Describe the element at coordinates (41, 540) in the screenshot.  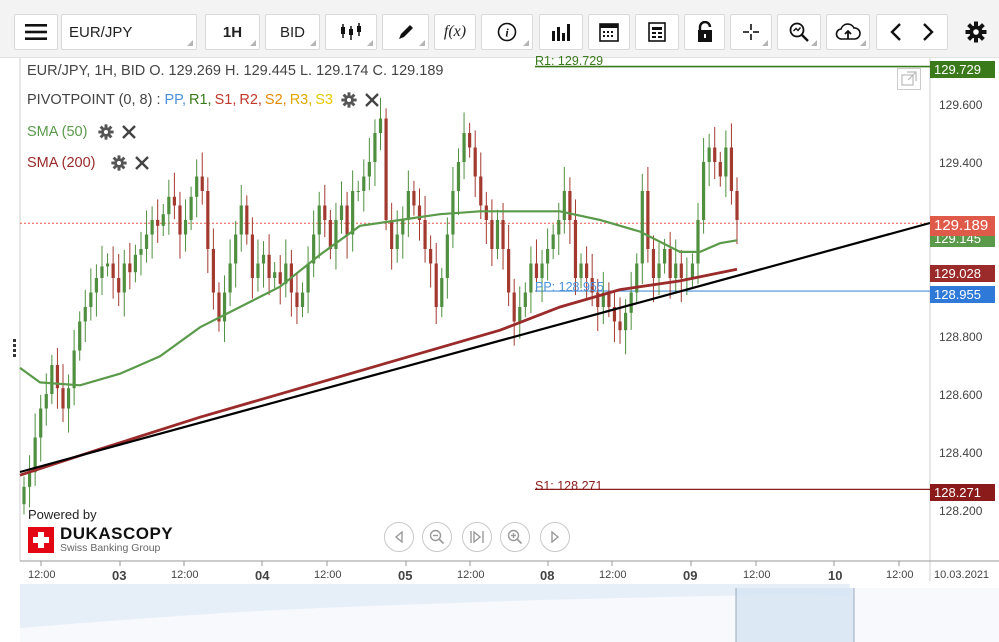
I see `swiss-cross-icon` at that location.